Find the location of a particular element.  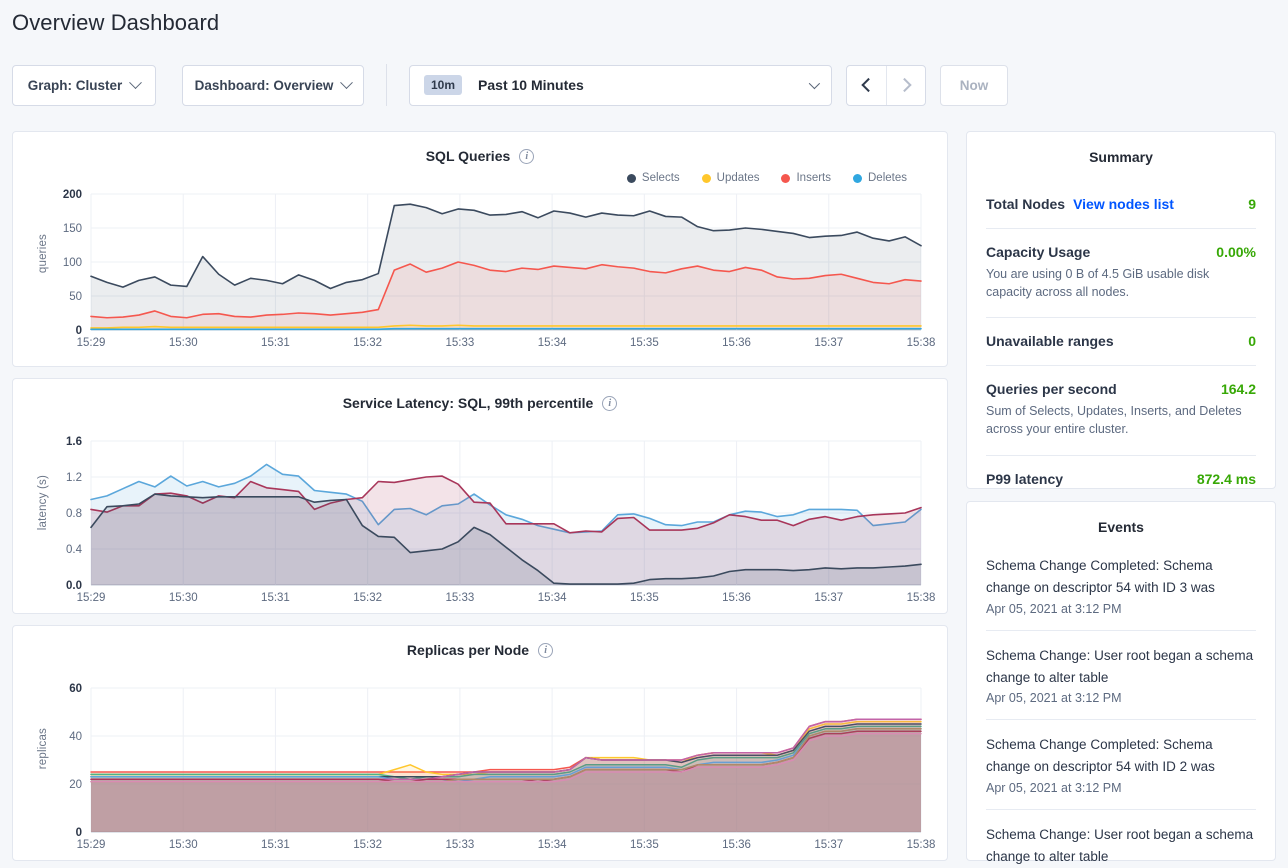

chart-title-text: Service Latency: SQL, 99th percentile is located at coordinates (468, 403).